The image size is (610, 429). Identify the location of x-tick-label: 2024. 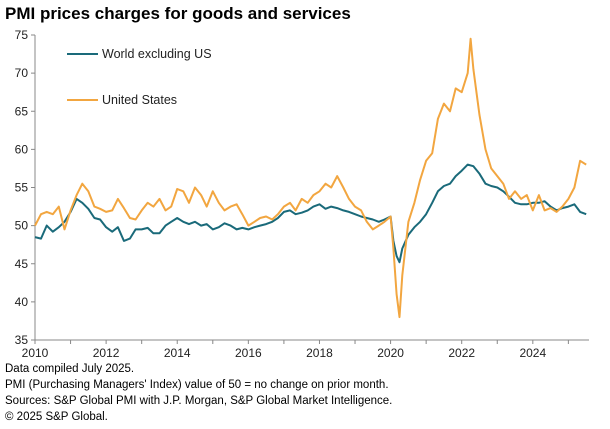
(532, 353).